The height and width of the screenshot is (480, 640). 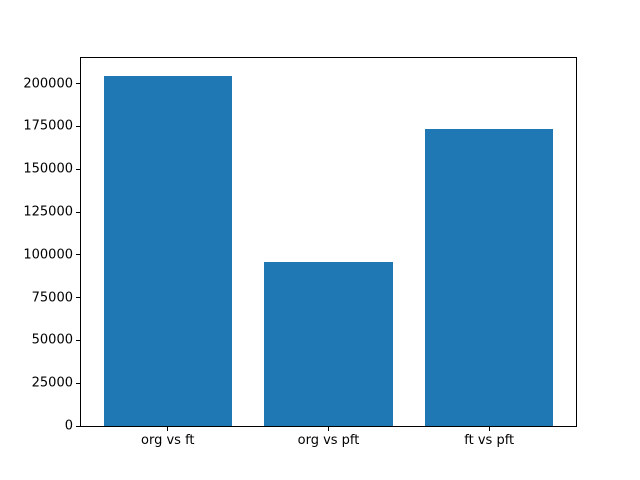 I want to click on x-tick-label: org vs pft, so click(x=328, y=440).